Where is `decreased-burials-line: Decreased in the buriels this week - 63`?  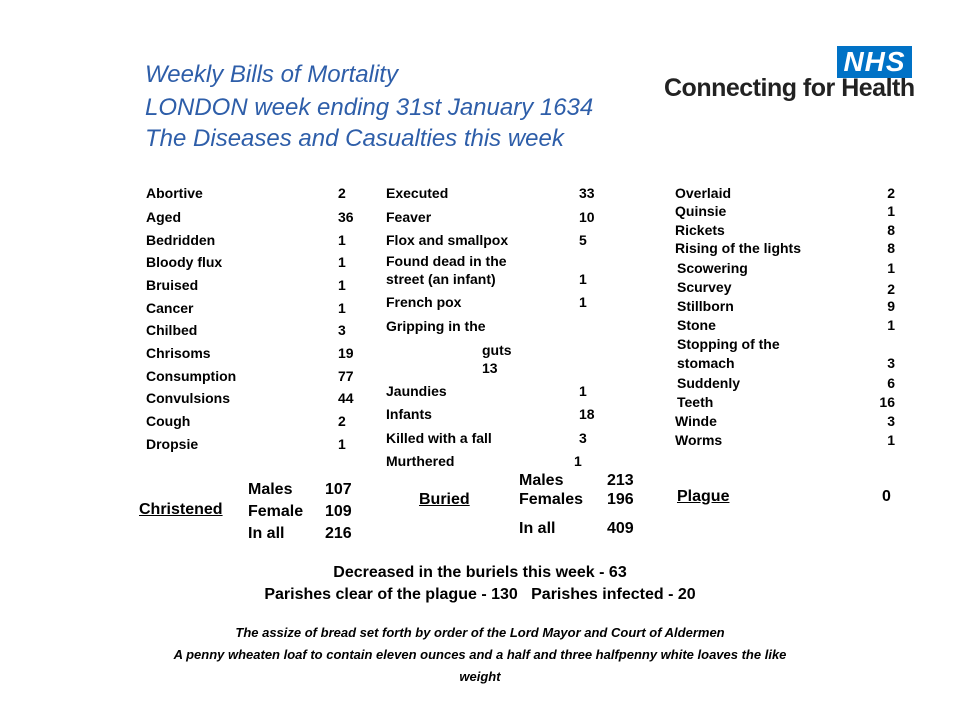 decreased-burials-line: Decreased in the buriels this week - 63 is located at coordinates (480, 572).